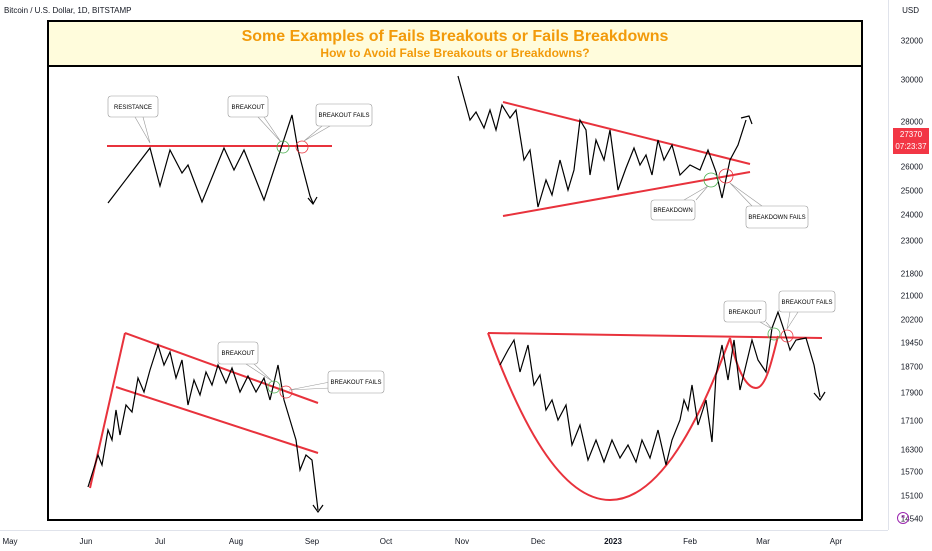 This screenshot has height=551, width=932. What do you see at coordinates (726, 176) in the screenshot?
I see `breakdown-fail-circle` at bounding box center [726, 176].